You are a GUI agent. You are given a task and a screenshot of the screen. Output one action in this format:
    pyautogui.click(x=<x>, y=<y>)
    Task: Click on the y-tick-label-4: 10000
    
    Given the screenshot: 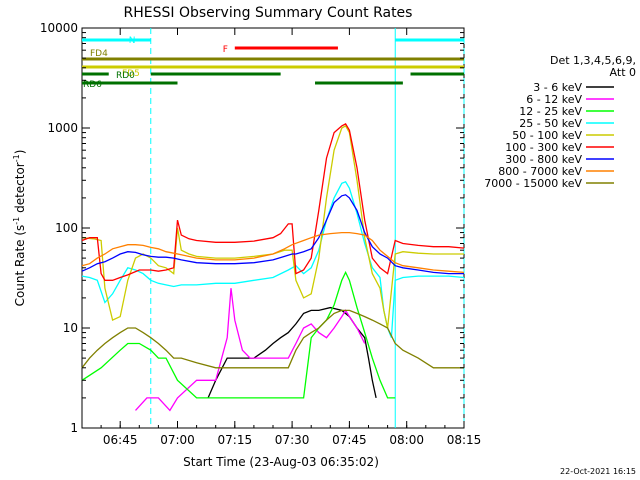 What is the action you would take?
    pyautogui.click(x=59, y=28)
    